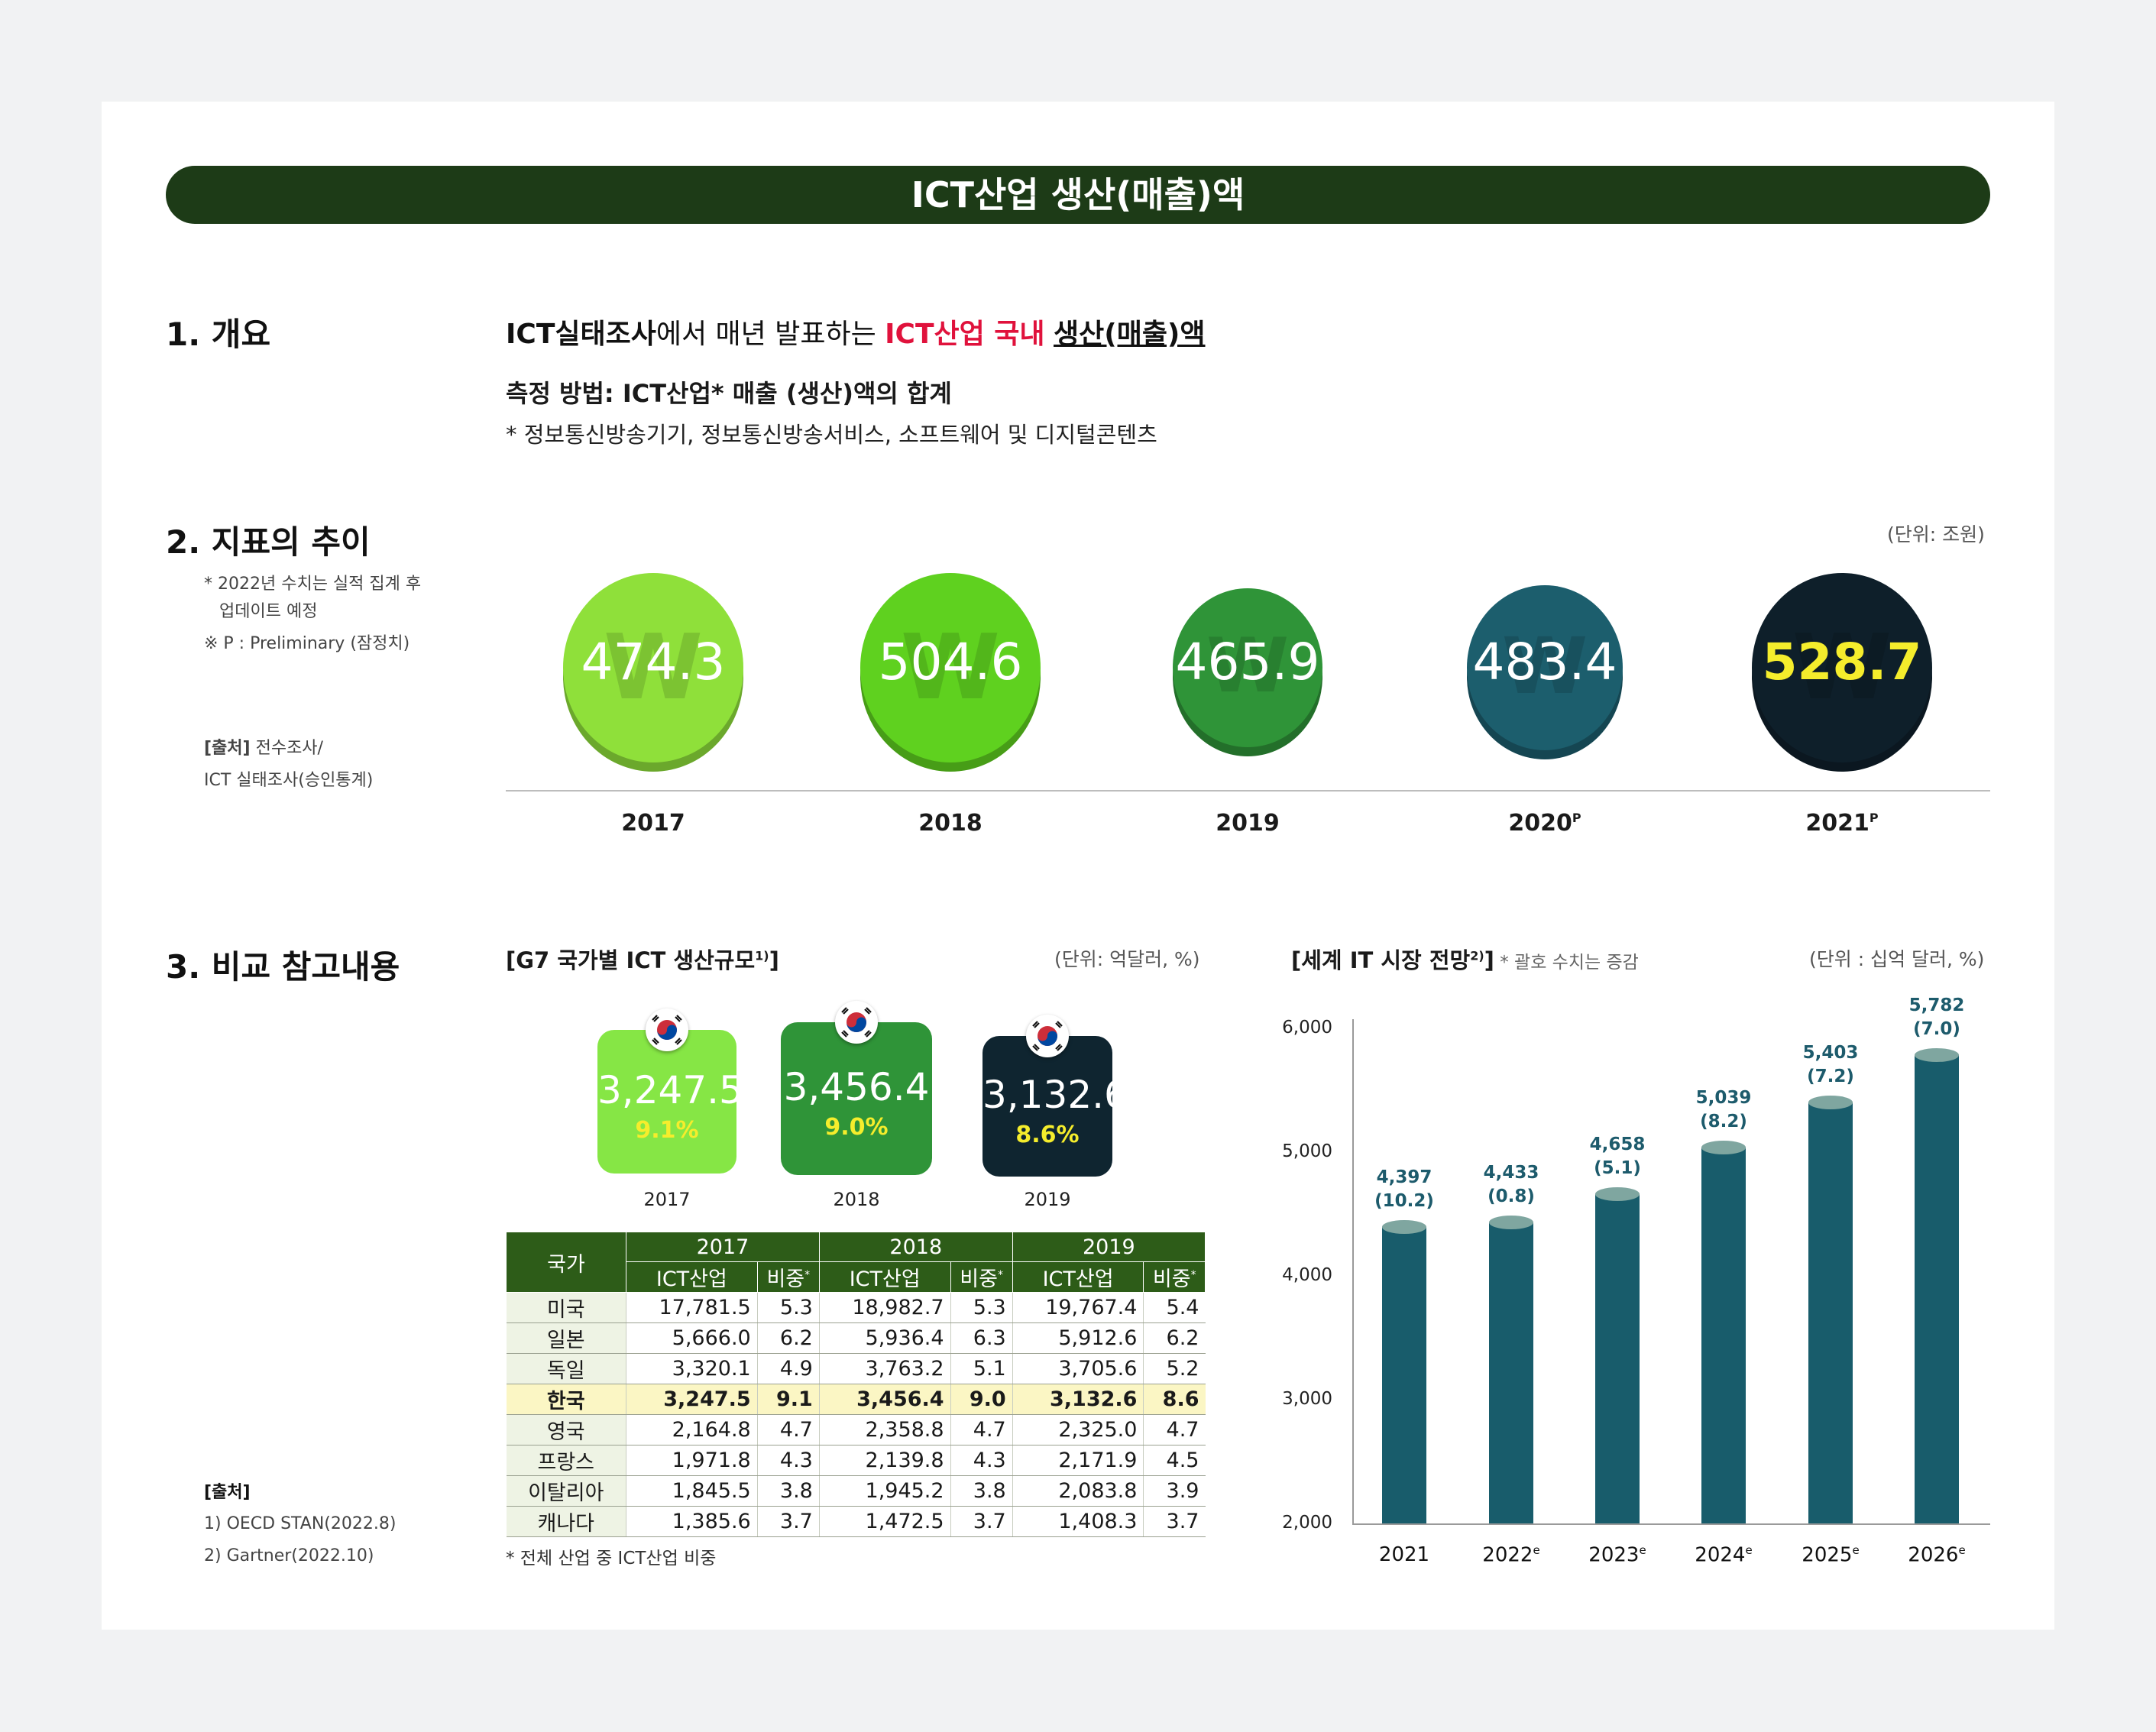 Image resolution: width=2156 pixels, height=1732 pixels. I want to click on table-cell-share: 3.9, so click(1174, 1491).